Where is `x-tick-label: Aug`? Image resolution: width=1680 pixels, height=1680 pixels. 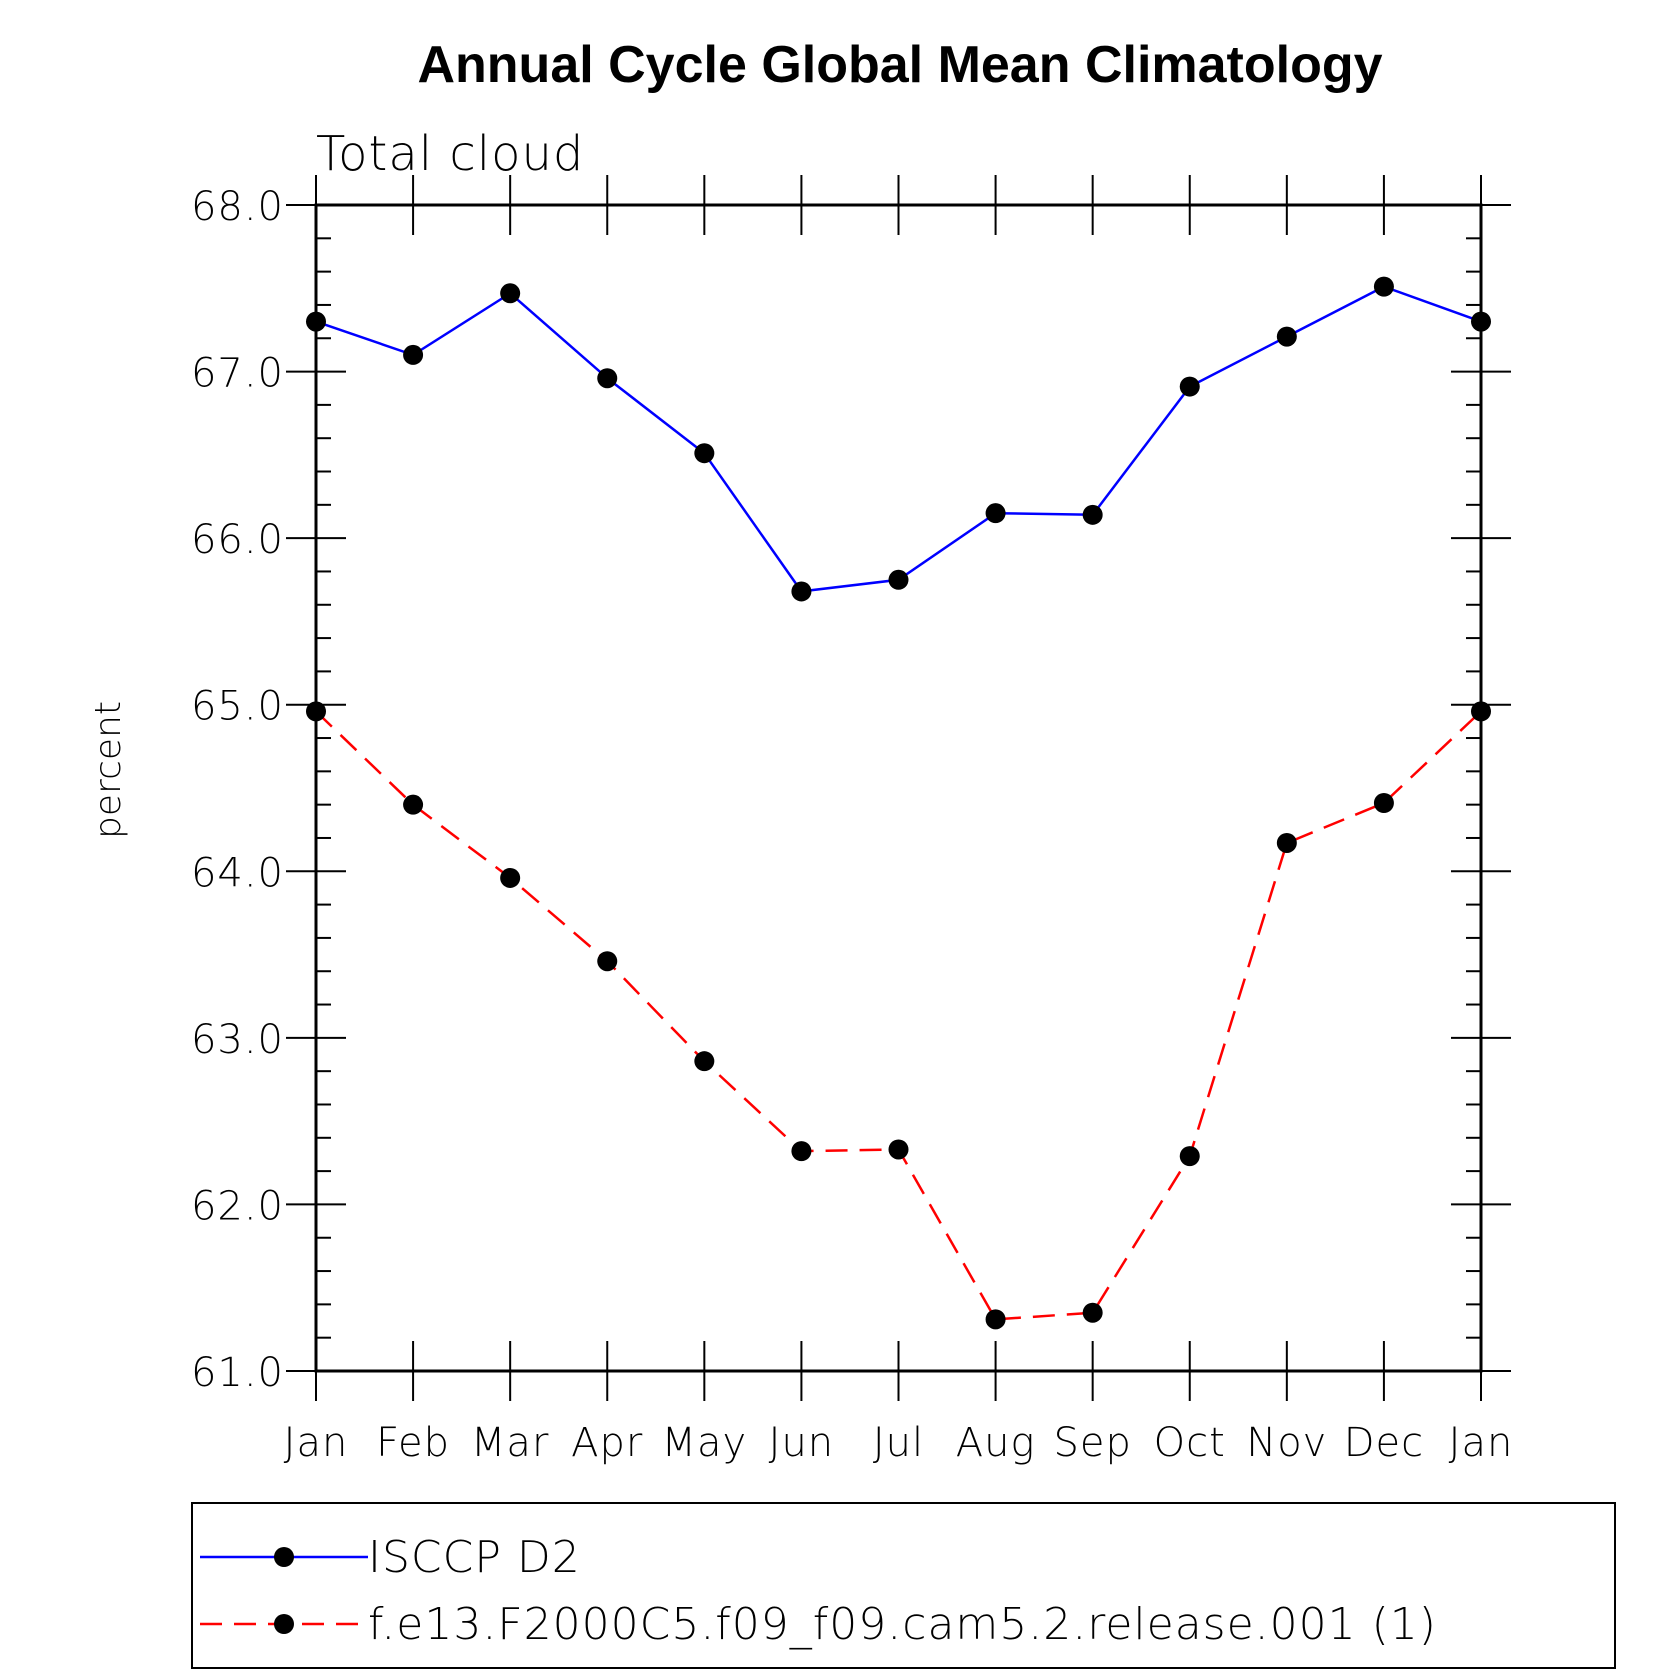 x-tick-label: Aug is located at coordinates (996, 1443).